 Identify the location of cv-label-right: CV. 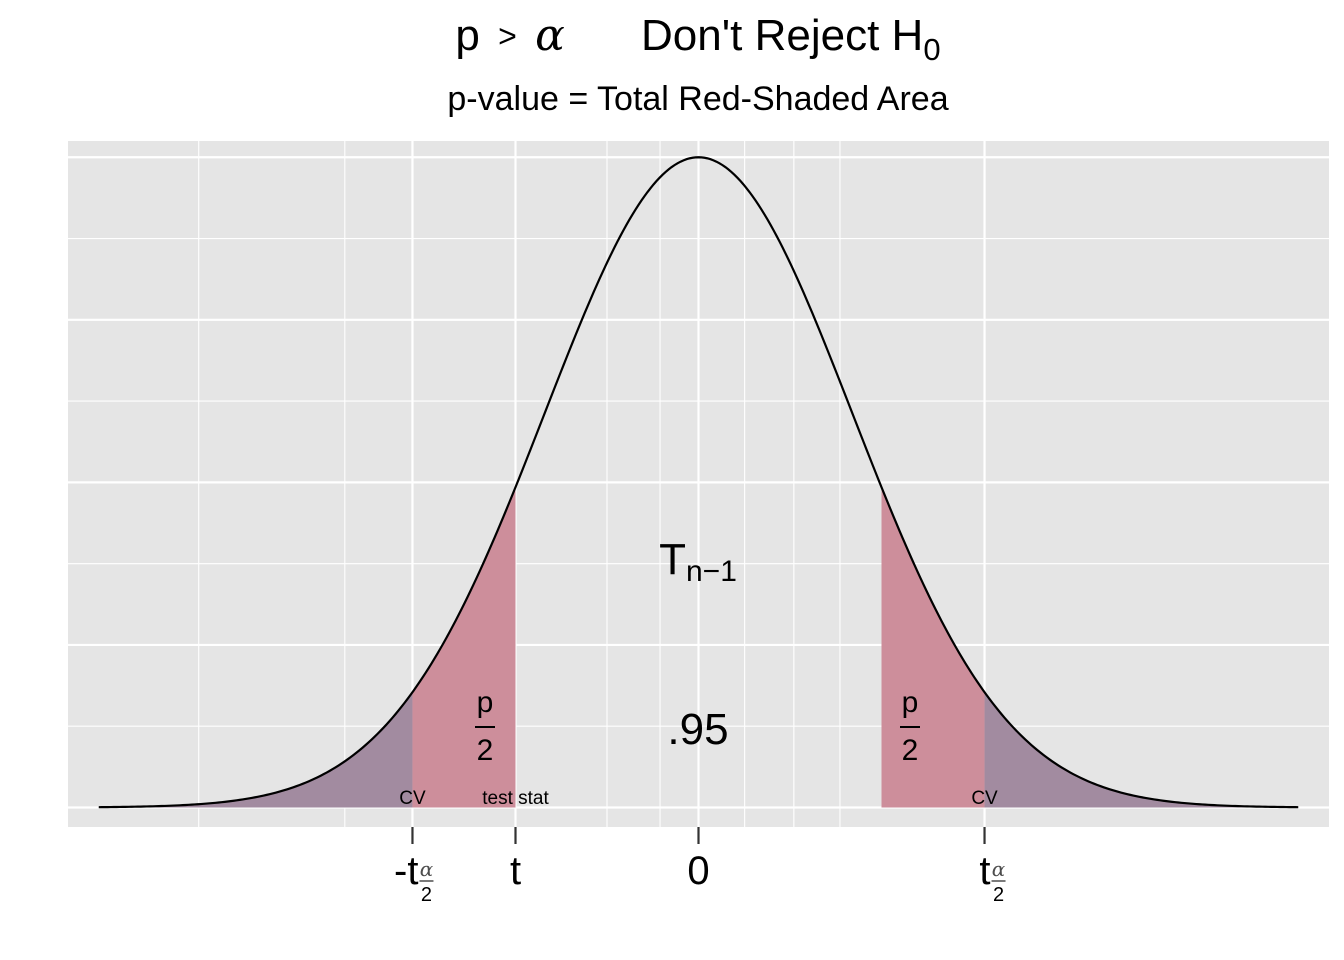
(984, 798).